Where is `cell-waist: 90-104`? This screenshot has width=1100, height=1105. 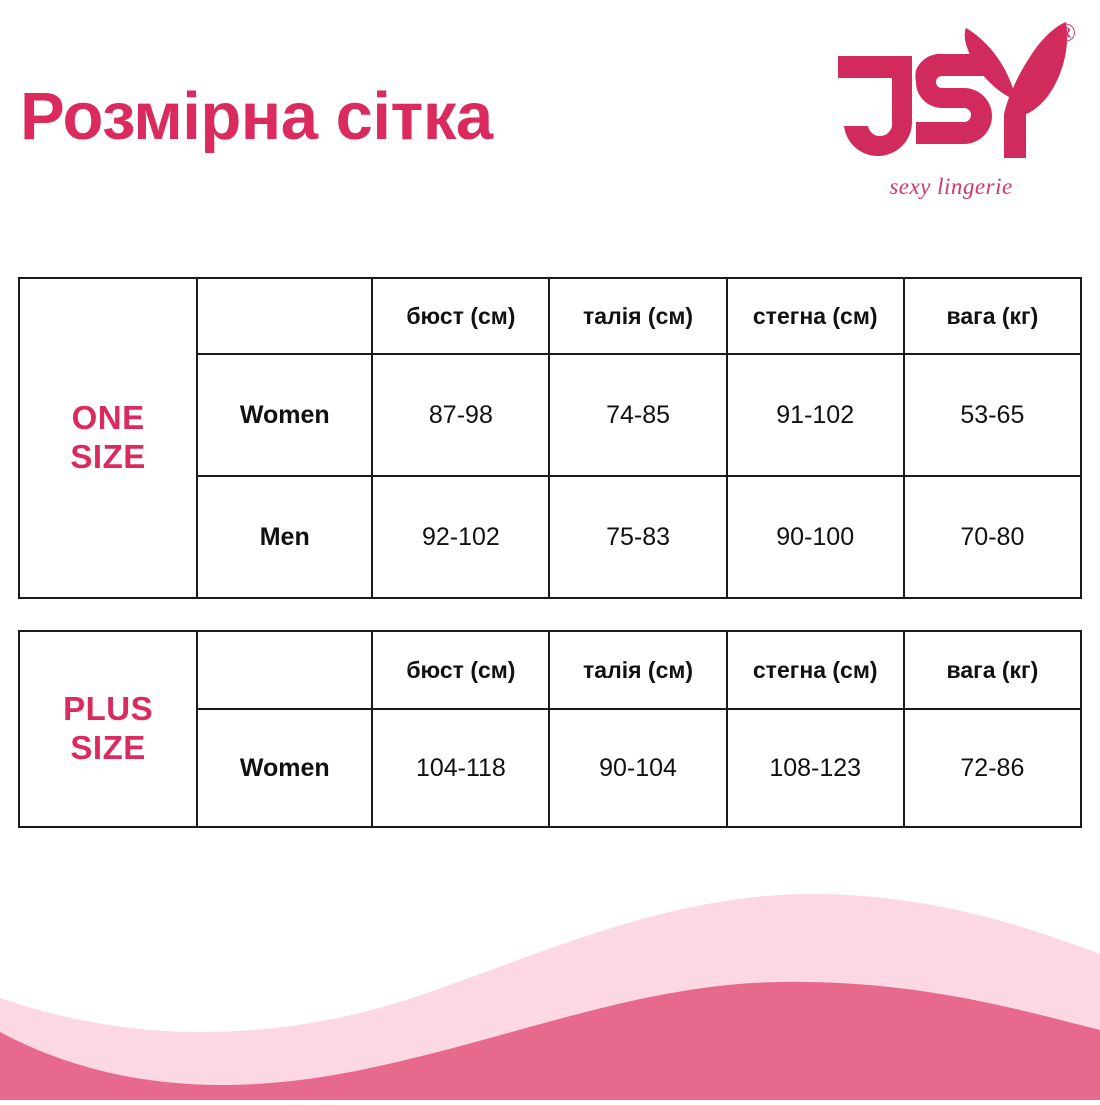 cell-waist: 90-104 is located at coordinates (638, 768).